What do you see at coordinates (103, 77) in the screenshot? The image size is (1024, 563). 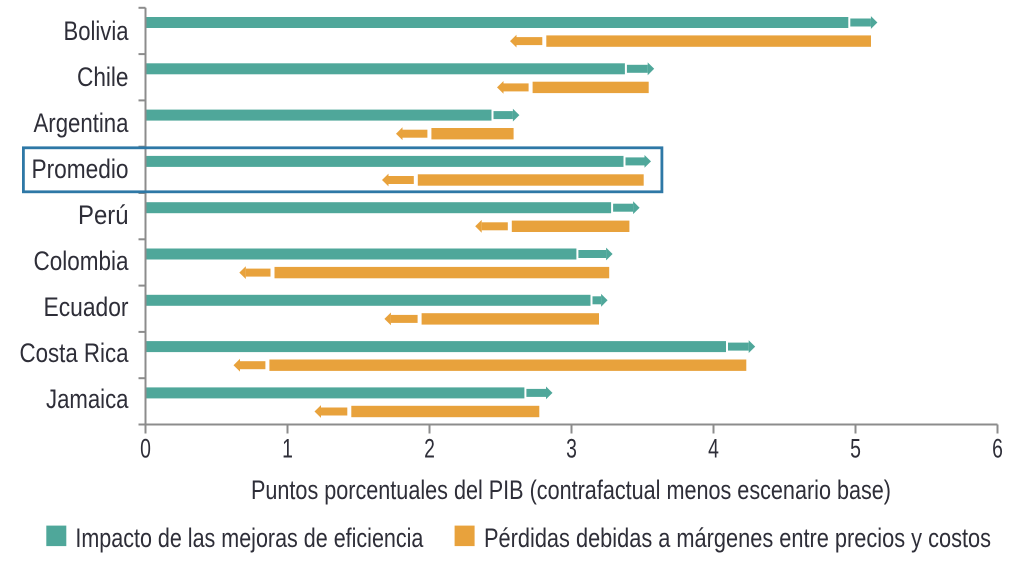 I see `svg-text: Chile` at bounding box center [103, 77].